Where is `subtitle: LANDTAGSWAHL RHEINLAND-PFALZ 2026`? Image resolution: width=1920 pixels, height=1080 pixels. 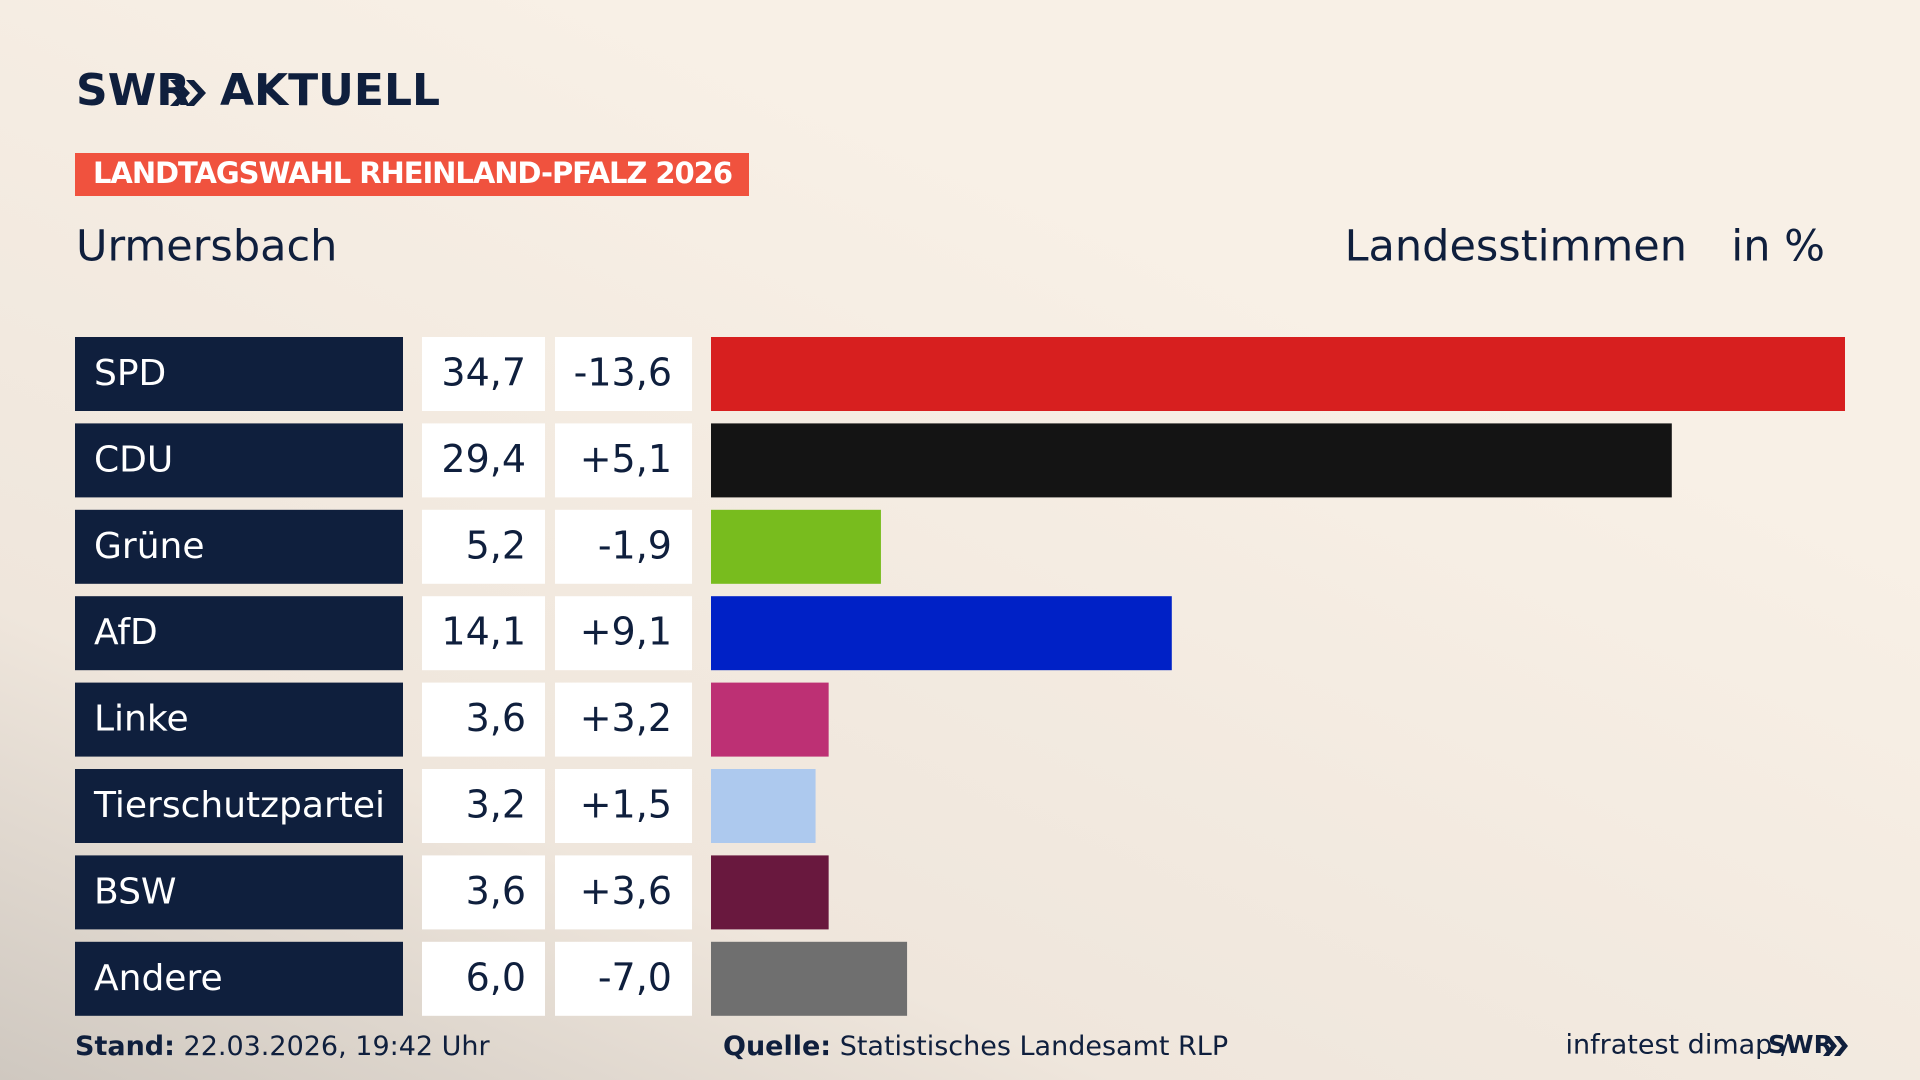 subtitle: LANDTAGSWAHL RHEINLAND-PFALZ 2026 is located at coordinates (413, 173).